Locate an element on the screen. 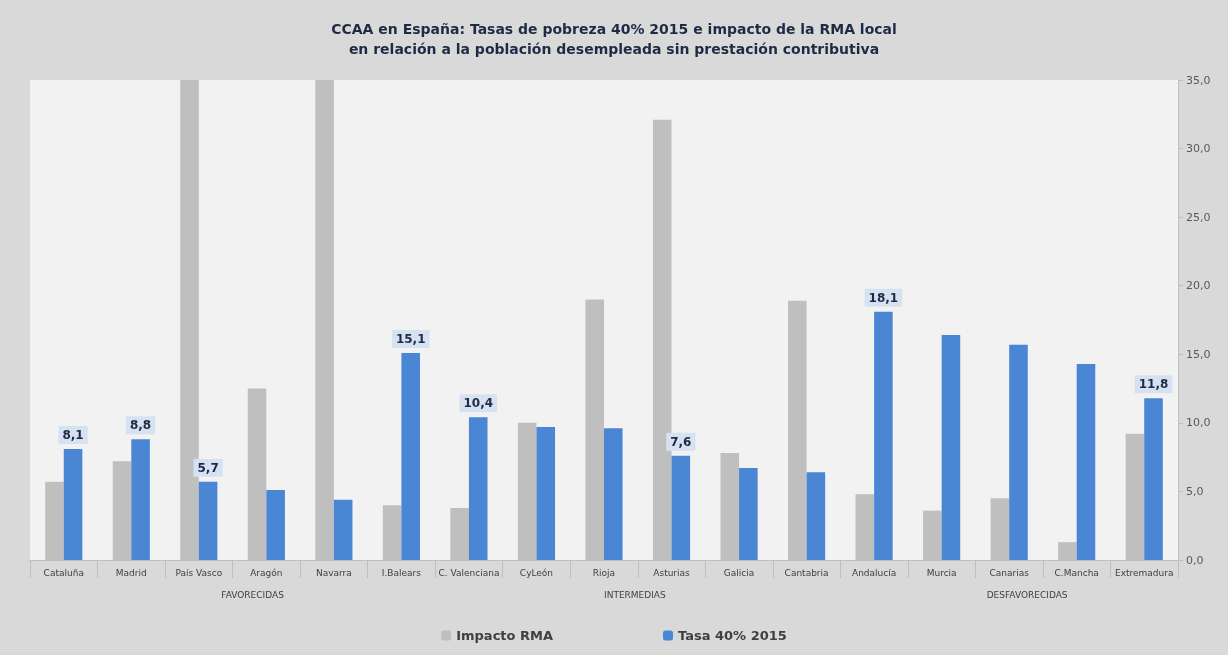 The width and height of the screenshot is (1228, 655). text: FAVORECIDAS is located at coordinates (253, 594).